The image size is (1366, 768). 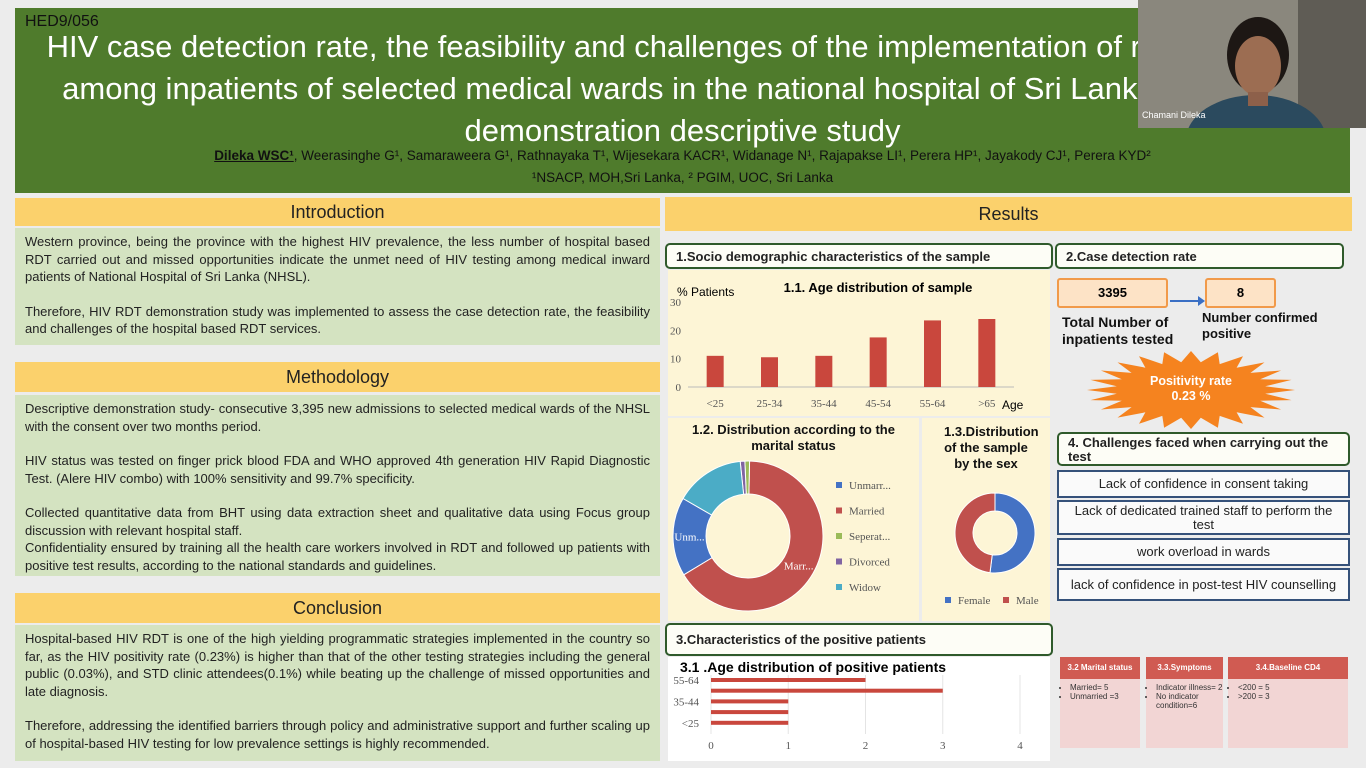 I want to click on webcam: Chamani Dileka, so click(x=1252, y=64).